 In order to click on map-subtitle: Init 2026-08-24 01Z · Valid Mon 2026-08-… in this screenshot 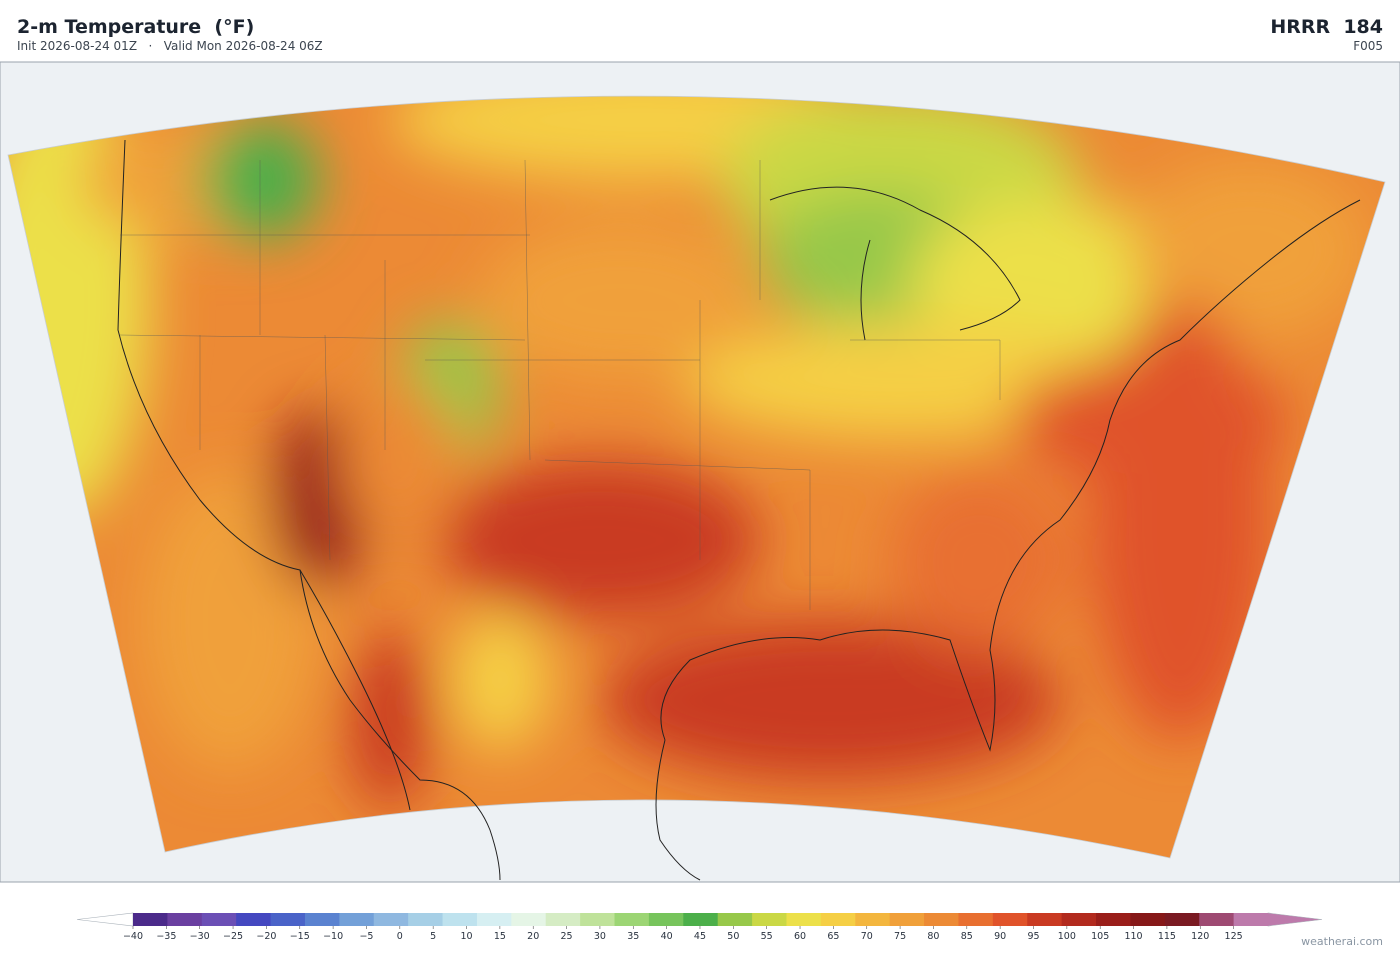, I will do `click(170, 46)`.